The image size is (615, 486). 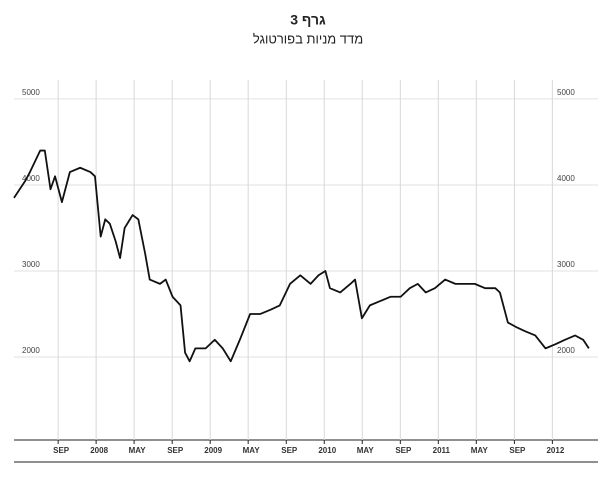 What do you see at coordinates (213, 450) in the screenshot?
I see `x-tick-label: 2009` at bounding box center [213, 450].